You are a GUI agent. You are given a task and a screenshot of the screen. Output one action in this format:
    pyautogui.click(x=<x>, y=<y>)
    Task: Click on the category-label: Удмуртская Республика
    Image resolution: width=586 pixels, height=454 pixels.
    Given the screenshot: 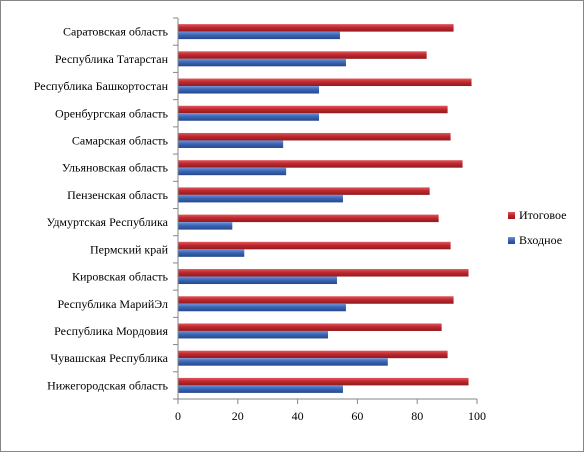 What is the action you would take?
    pyautogui.click(x=108, y=222)
    